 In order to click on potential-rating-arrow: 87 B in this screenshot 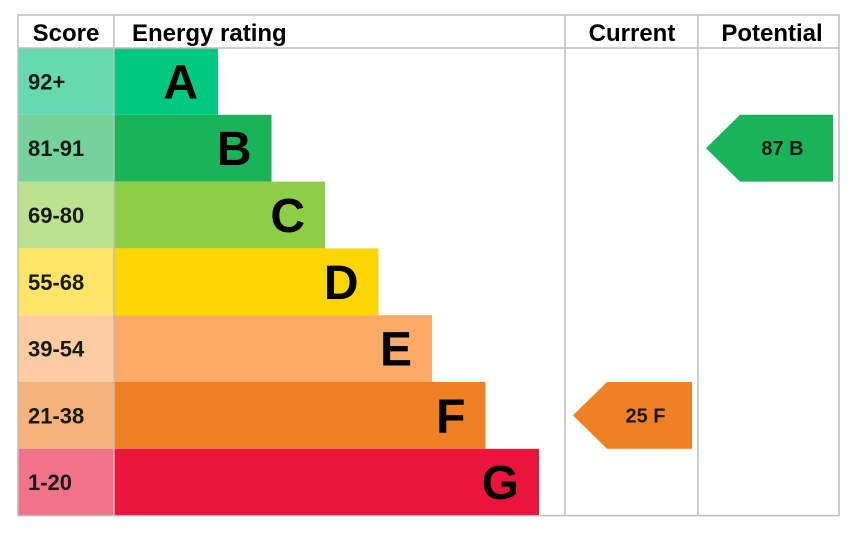, I will do `click(769, 148)`.